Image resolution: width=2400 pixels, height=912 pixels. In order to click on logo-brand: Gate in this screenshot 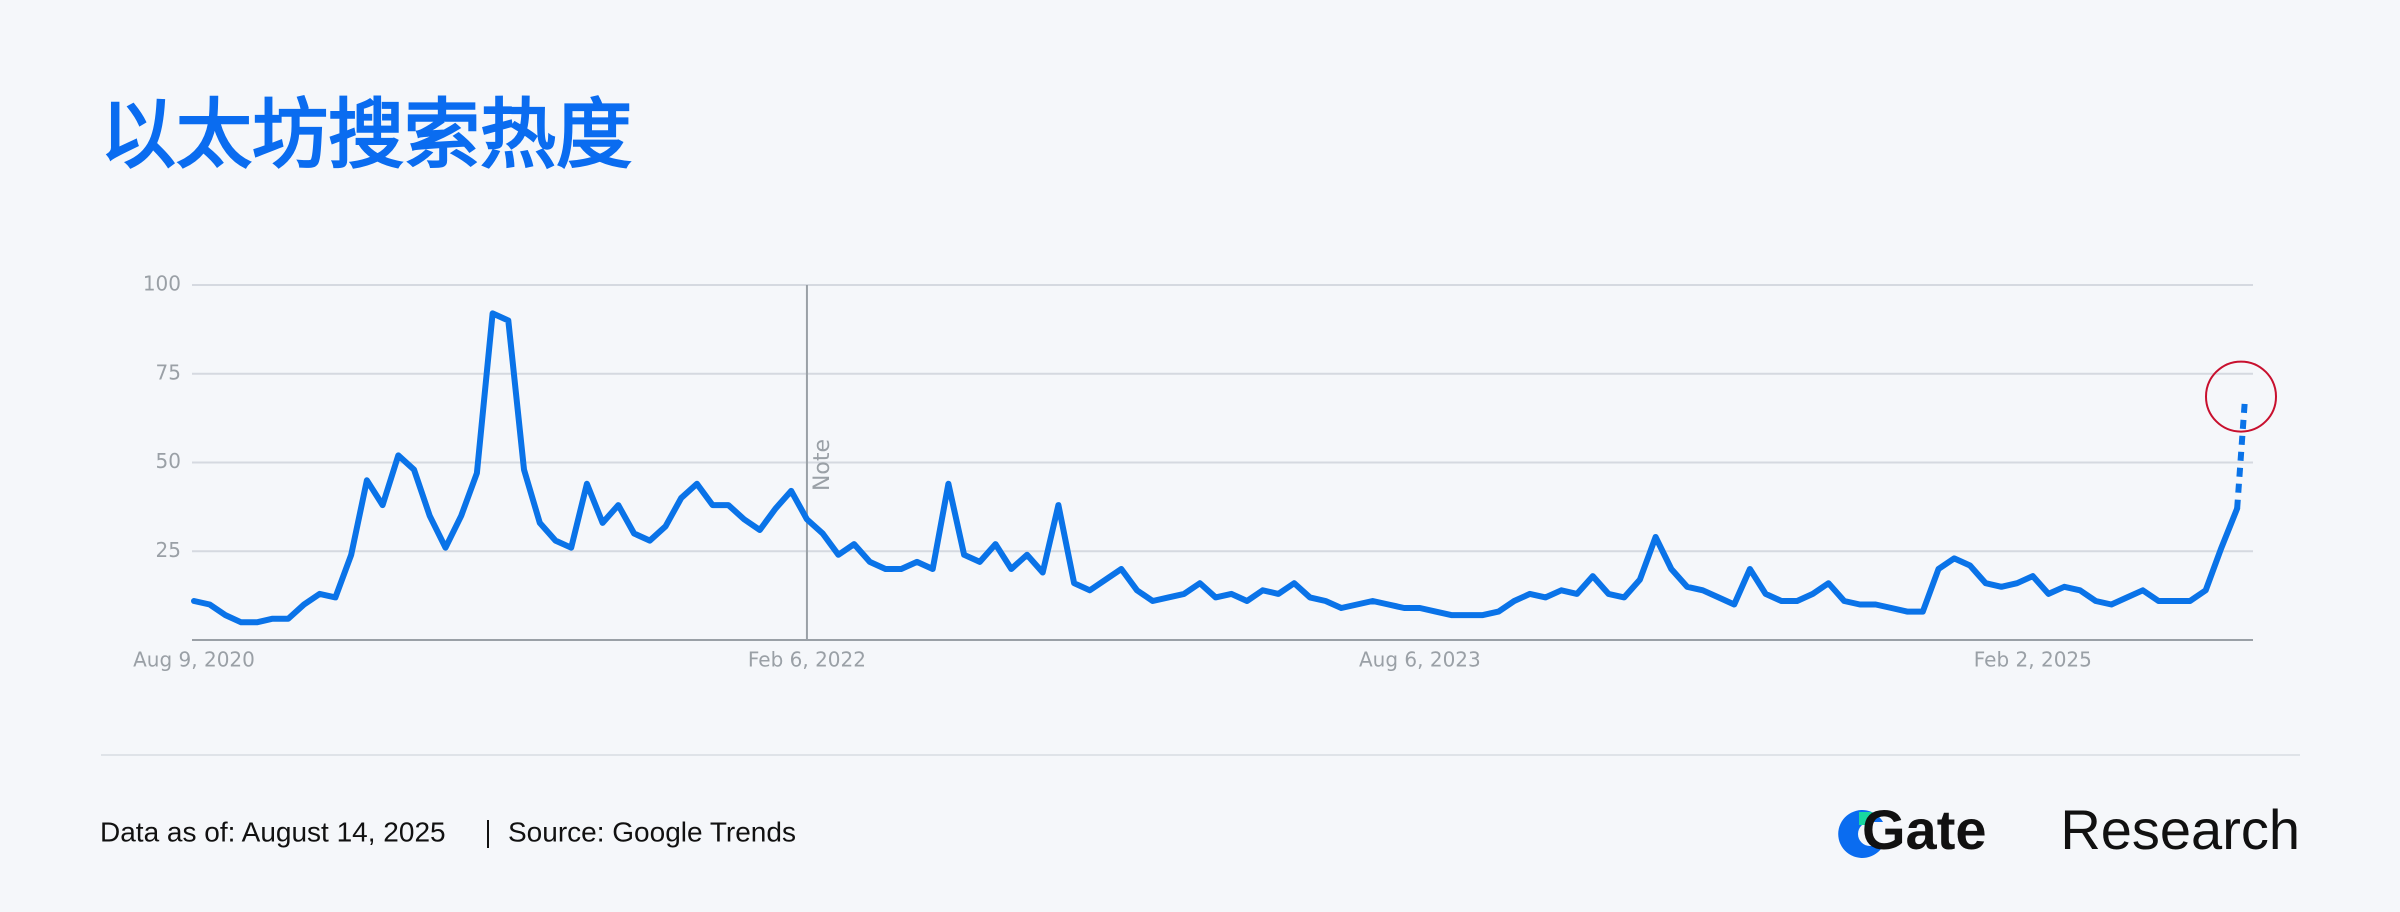, I will do `click(1924, 829)`.